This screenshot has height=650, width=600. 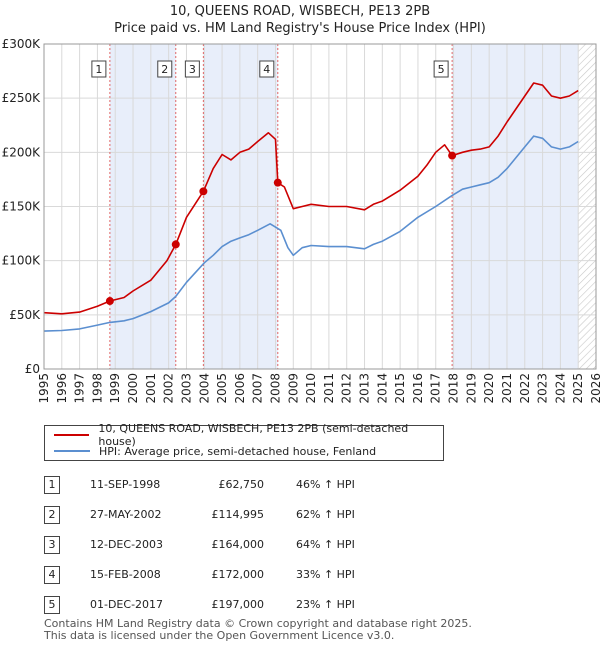 What do you see at coordinates (594, 388) in the screenshot?
I see `x-tick-label: 2026` at bounding box center [594, 388].